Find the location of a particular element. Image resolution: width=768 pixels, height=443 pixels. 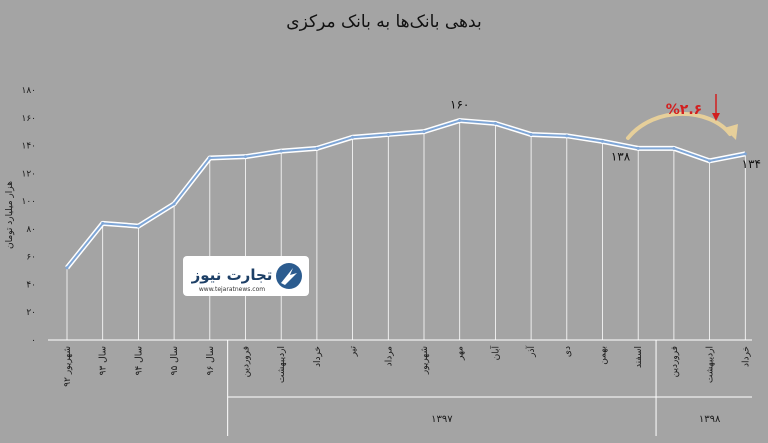

x-tick-label: شهریور is located at coordinates (425, 360).